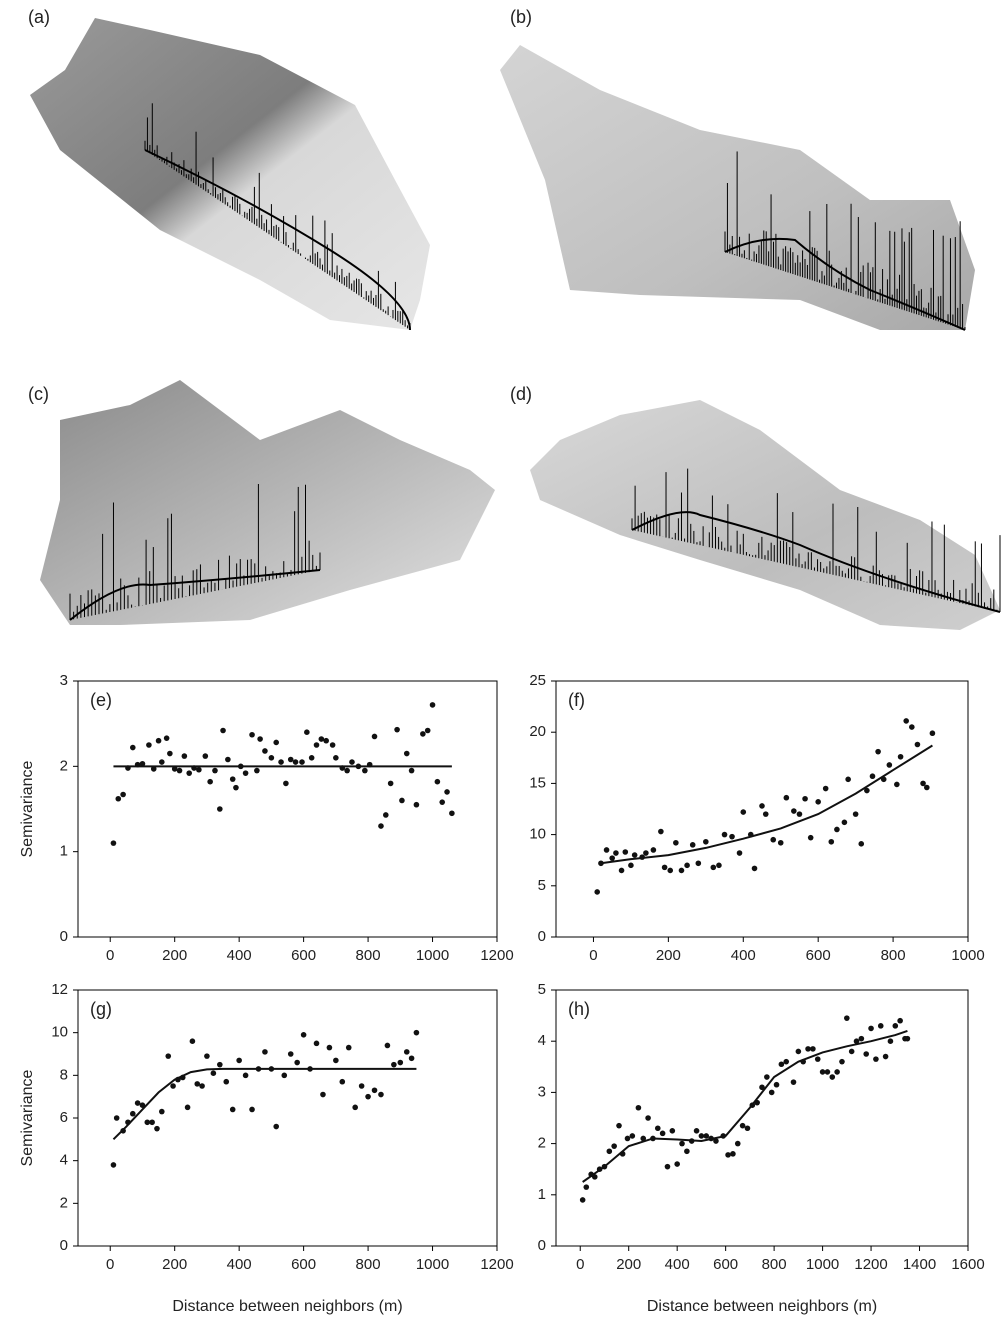  I want to click on y-tick-label: 25, so click(537, 680).